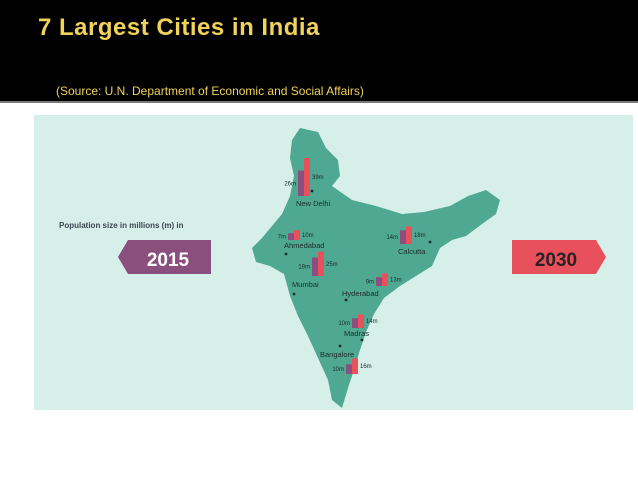  I want to click on label-2015-ahmedabad: 7m, so click(282, 238).